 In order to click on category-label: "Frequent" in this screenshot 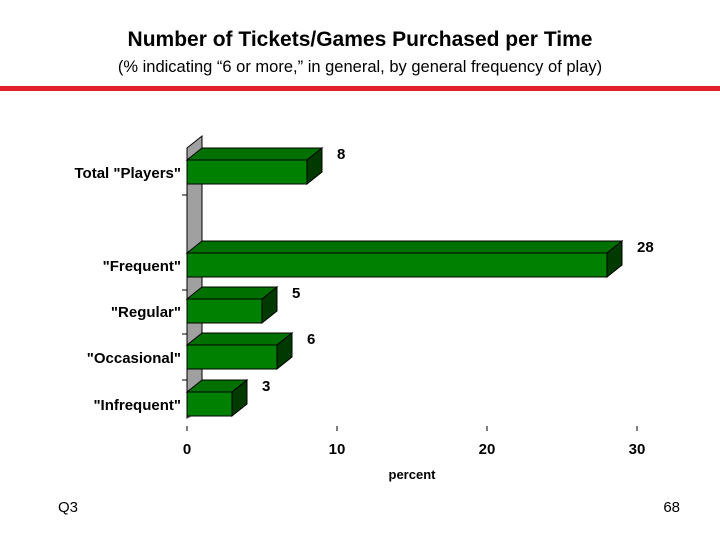, I will do `click(142, 266)`.